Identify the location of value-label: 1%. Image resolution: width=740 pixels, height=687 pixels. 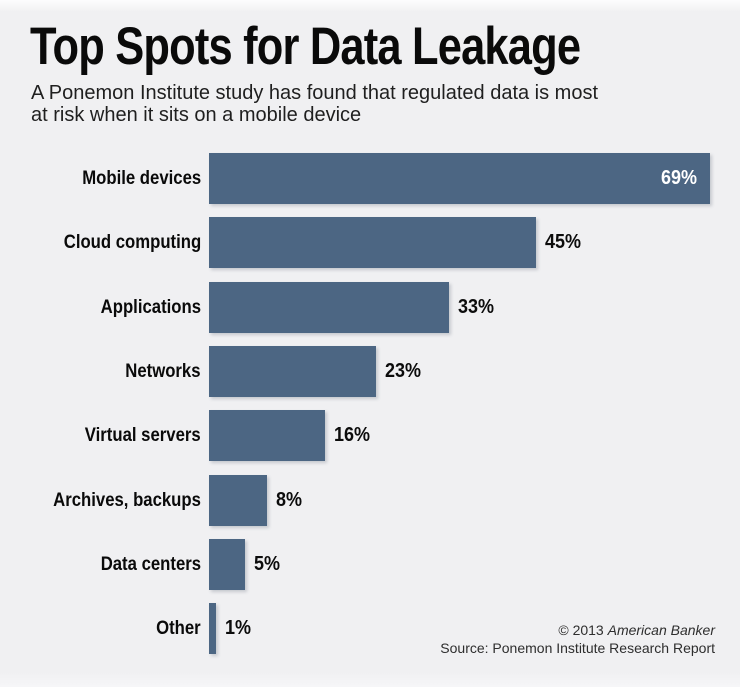
(238, 628).